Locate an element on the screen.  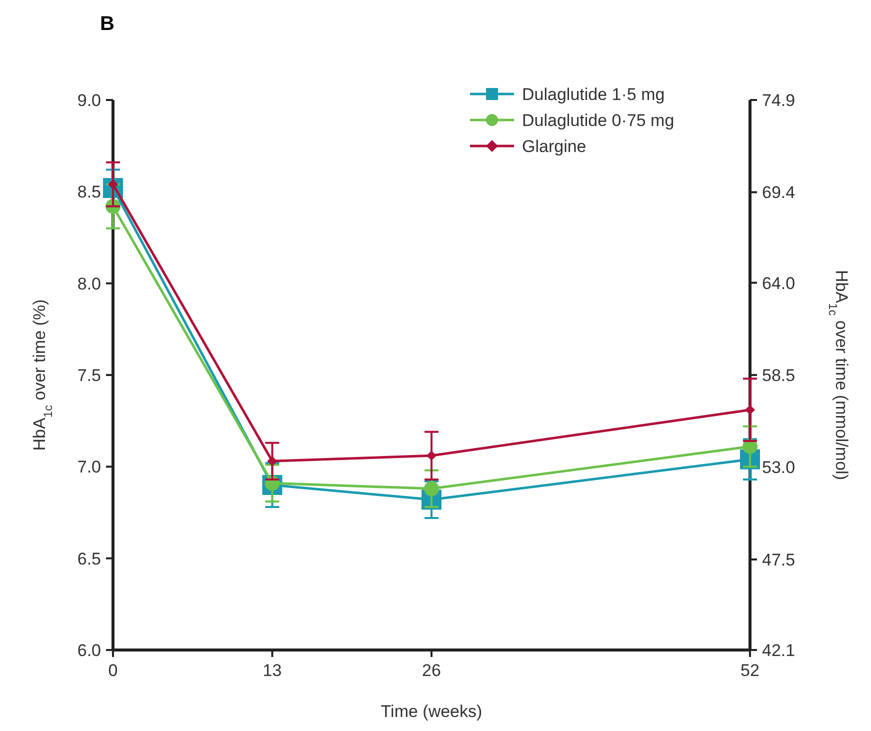
y2-tick-label: 58.5 is located at coordinates (779, 375).